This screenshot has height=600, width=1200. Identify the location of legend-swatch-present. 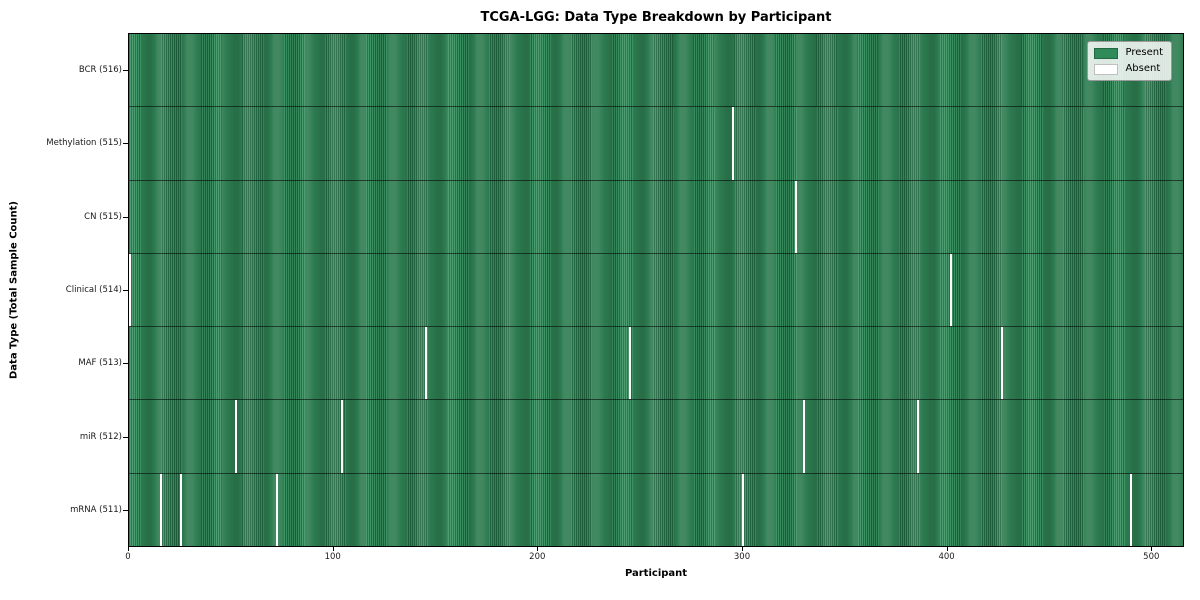
(1106, 53).